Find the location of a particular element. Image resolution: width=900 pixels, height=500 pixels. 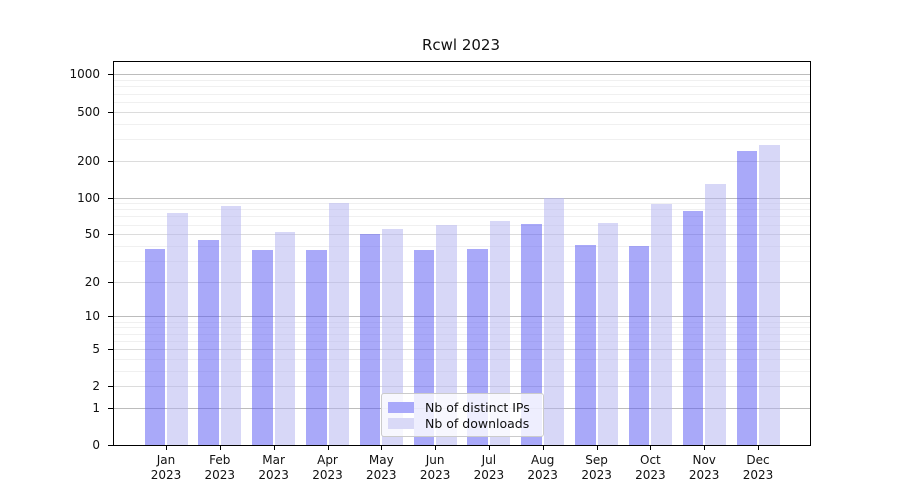

y-tick-label: 2 is located at coordinates (96, 386).